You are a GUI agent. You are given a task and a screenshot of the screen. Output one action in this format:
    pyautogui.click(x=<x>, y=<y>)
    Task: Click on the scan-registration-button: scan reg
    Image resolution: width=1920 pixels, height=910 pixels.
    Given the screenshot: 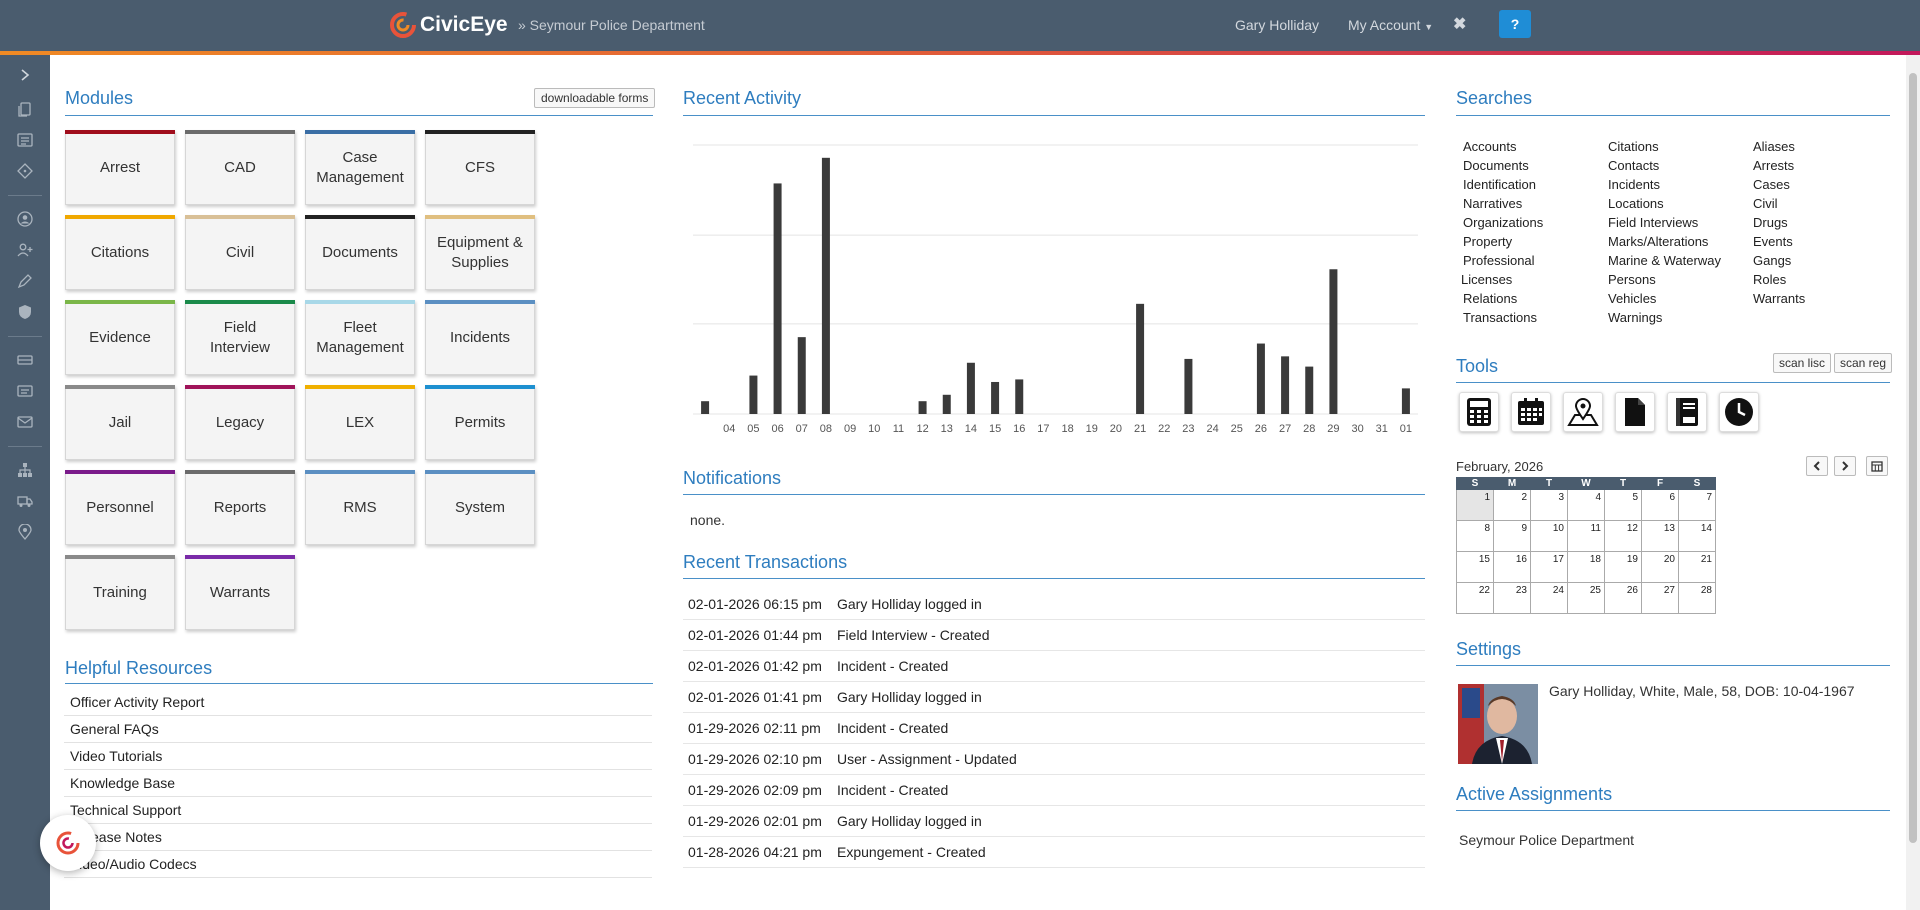 What is the action you would take?
    pyautogui.click(x=1863, y=363)
    